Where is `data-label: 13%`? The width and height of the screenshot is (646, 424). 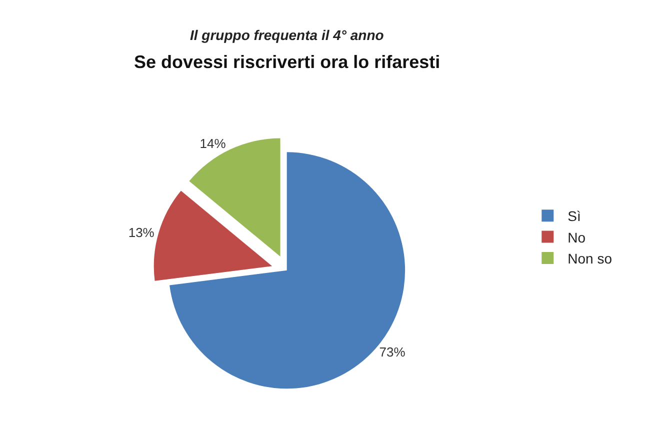
data-label: 13% is located at coordinates (141, 232).